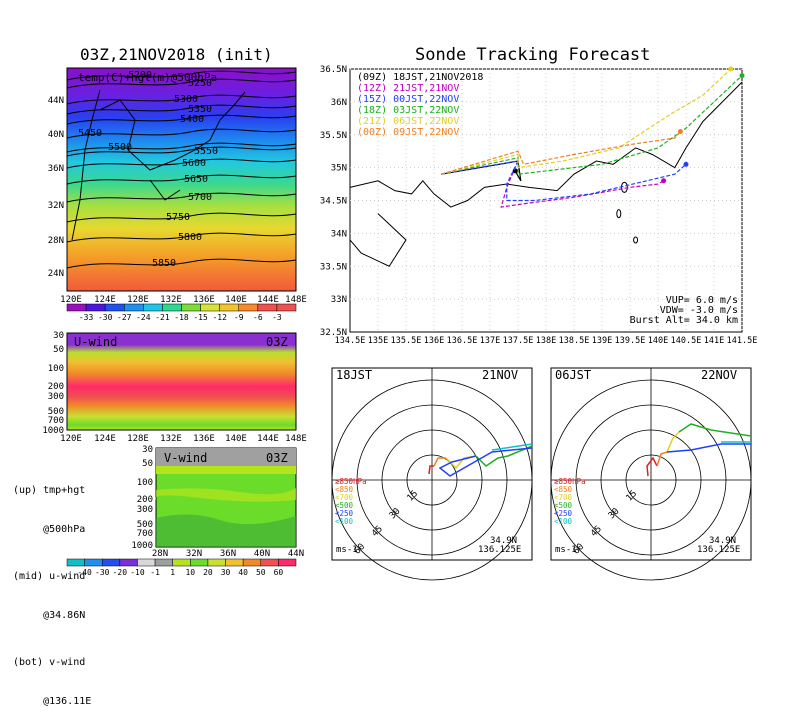 This screenshot has width=792, height=721. What do you see at coordinates (137, 572) in the screenshot?
I see `colorbar-tick: -10` at bounding box center [137, 572].